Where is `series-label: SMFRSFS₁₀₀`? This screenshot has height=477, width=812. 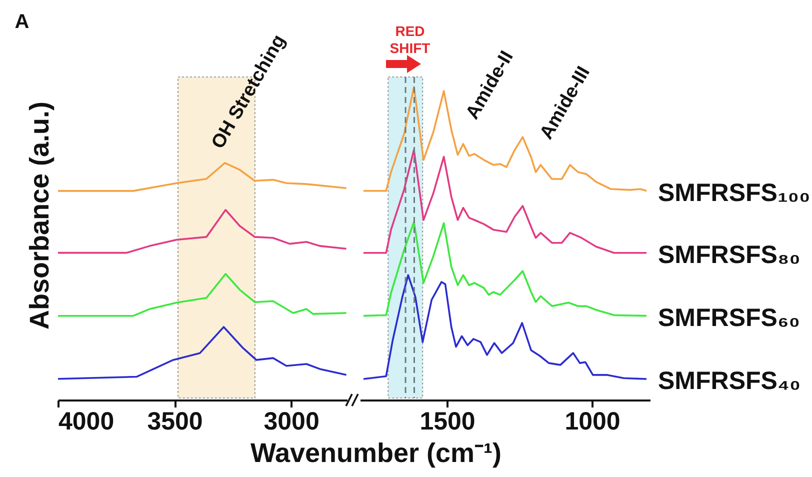
series-label: SMFRSFS₁₀₀ is located at coordinates (734, 192).